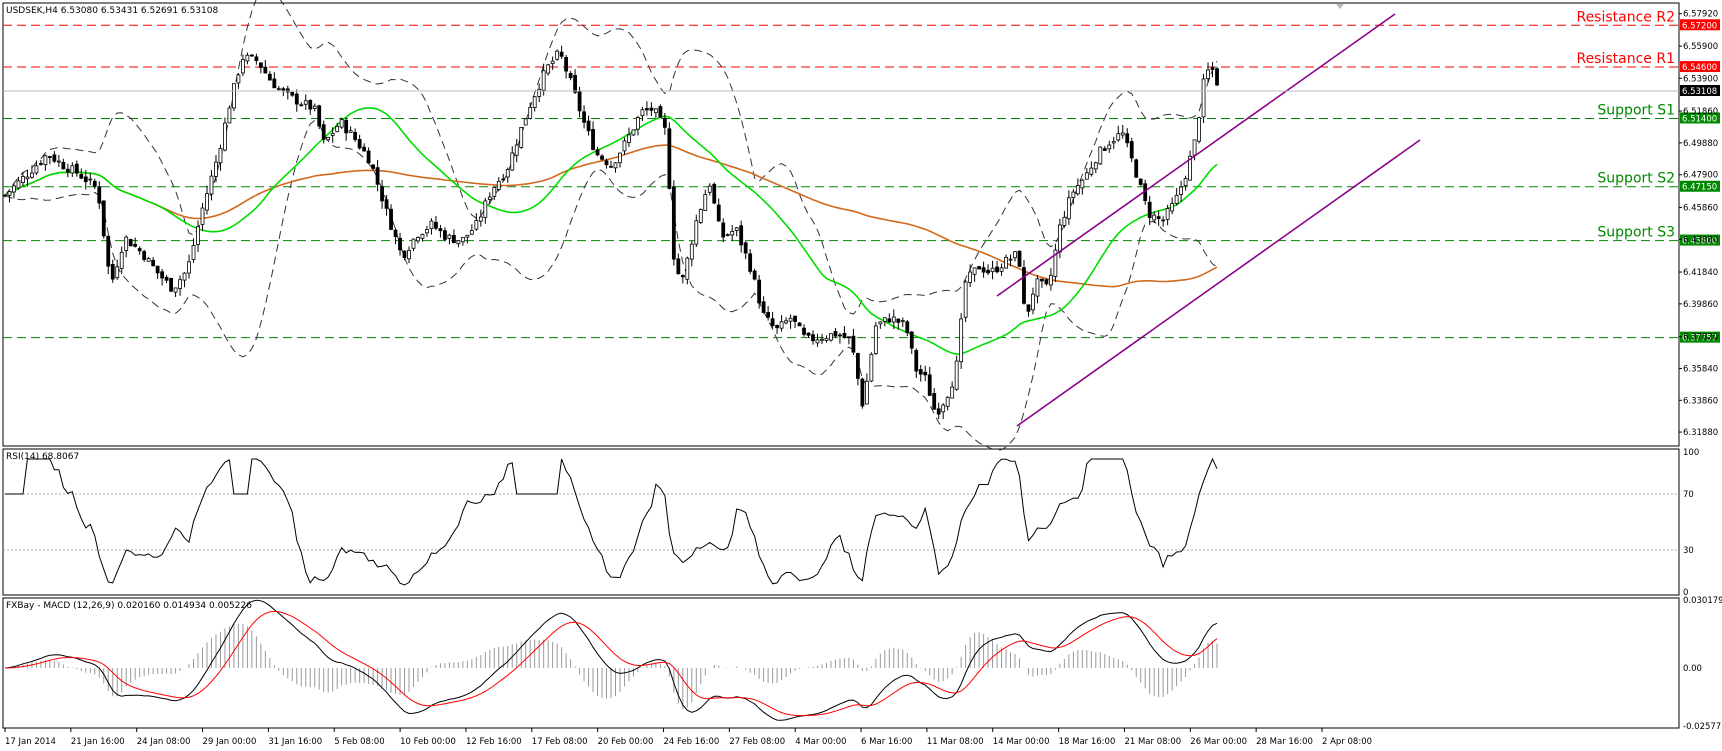 The image size is (1722, 751). Describe the element at coordinates (295, 742) in the screenshot. I see `time-tick-label: 31 Jan 16:00` at that location.